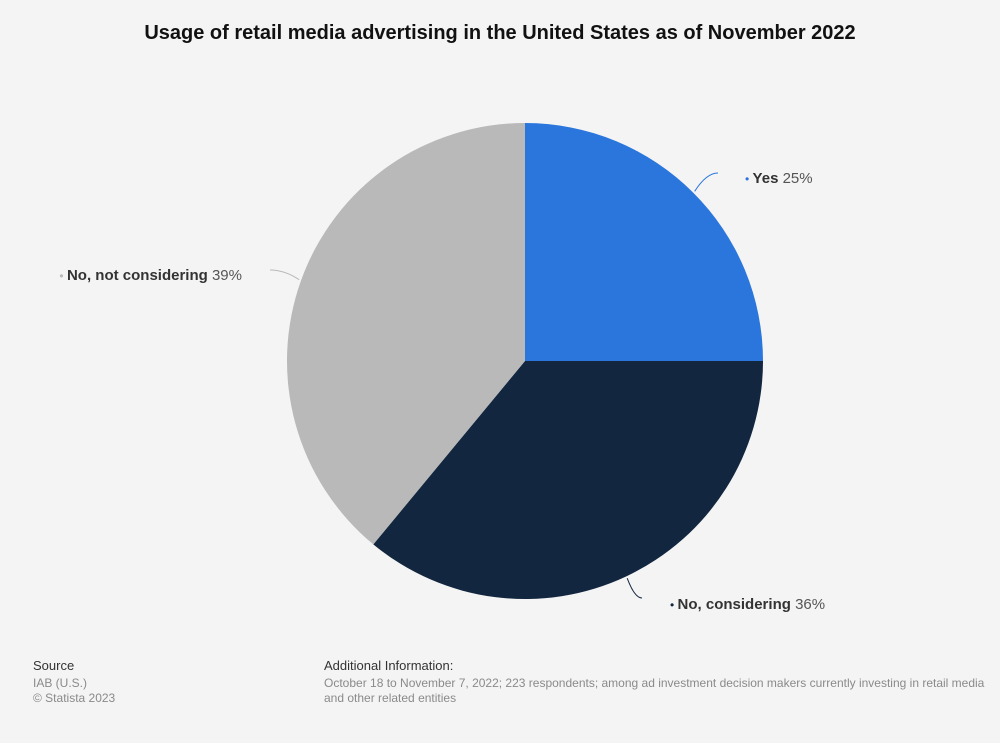 The width and height of the screenshot is (1000, 743). What do you see at coordinates (389, 665) in the screenshot?
I see `additional-info-heading: Additional Information:` at bounding box center [389, 665].